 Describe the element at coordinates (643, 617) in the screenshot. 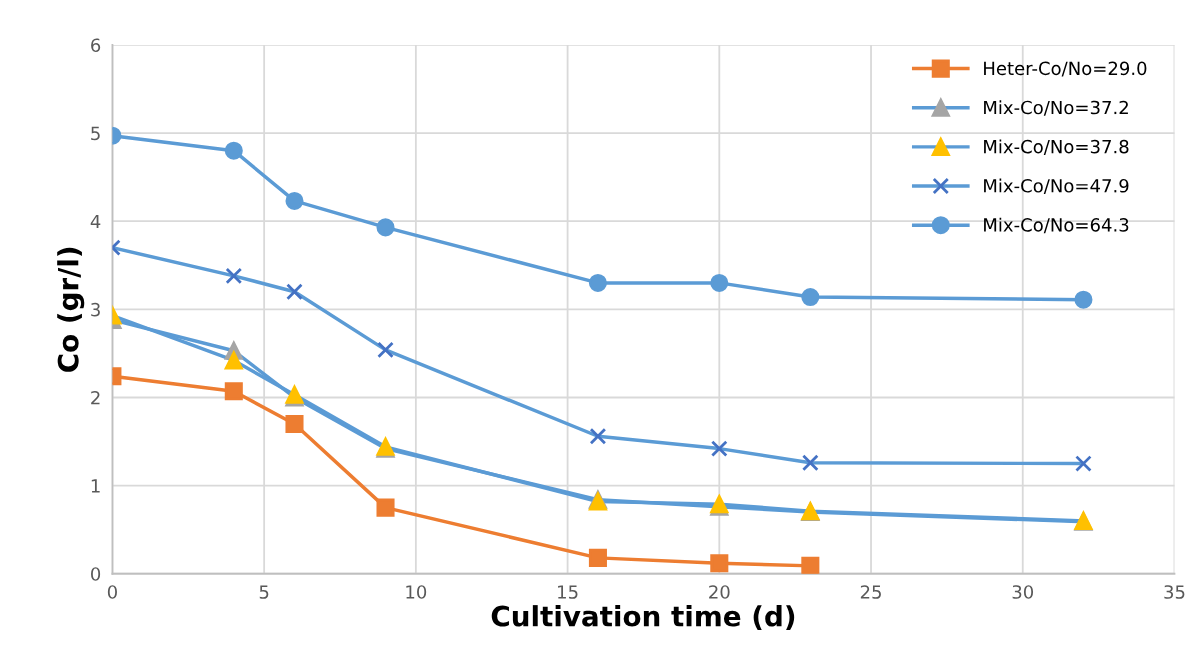

I see `x-axis-title: Cultivation time (d)` at that location.